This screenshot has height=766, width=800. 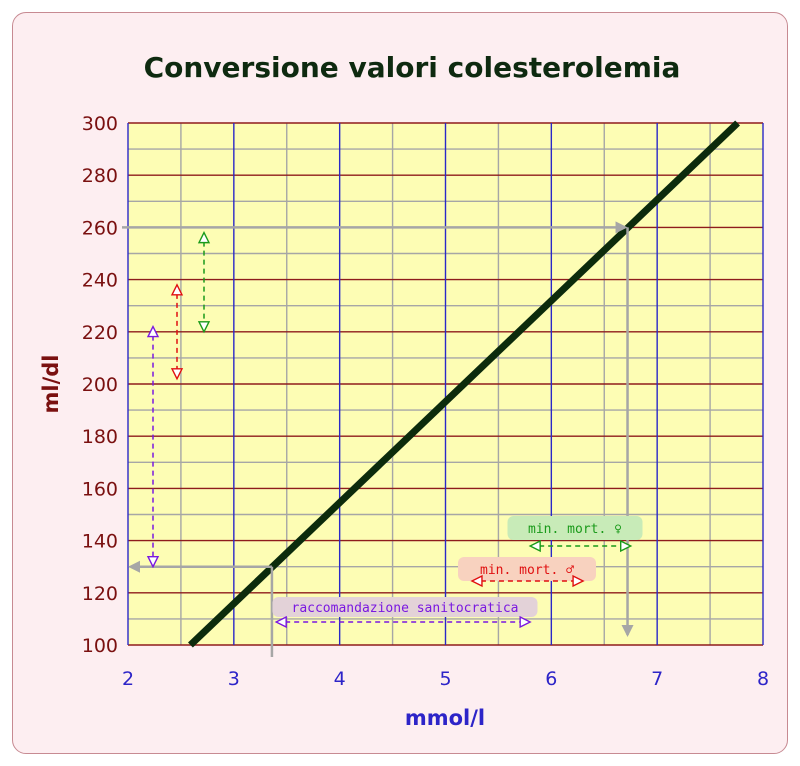 I want to click on chart-title: Conversione valori colesterolemia, so click(x=412, y=67).